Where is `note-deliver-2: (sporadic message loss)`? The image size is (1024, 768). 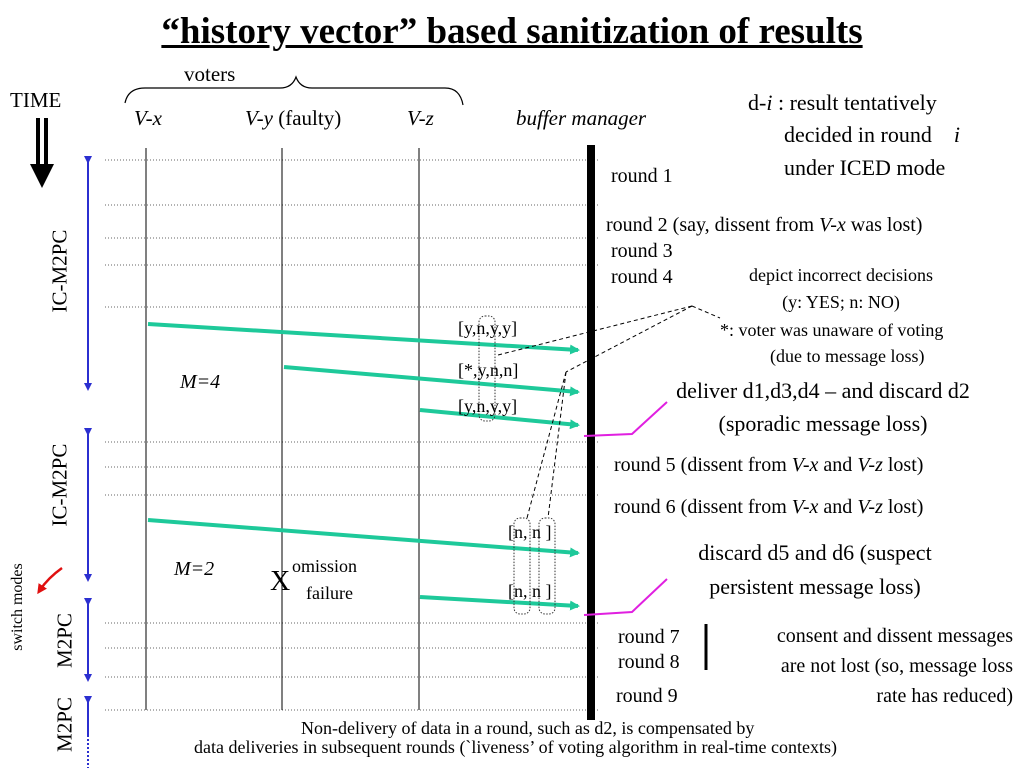 note-deliver-2: (sporadic message loss) is located at coordinates (823, 423).